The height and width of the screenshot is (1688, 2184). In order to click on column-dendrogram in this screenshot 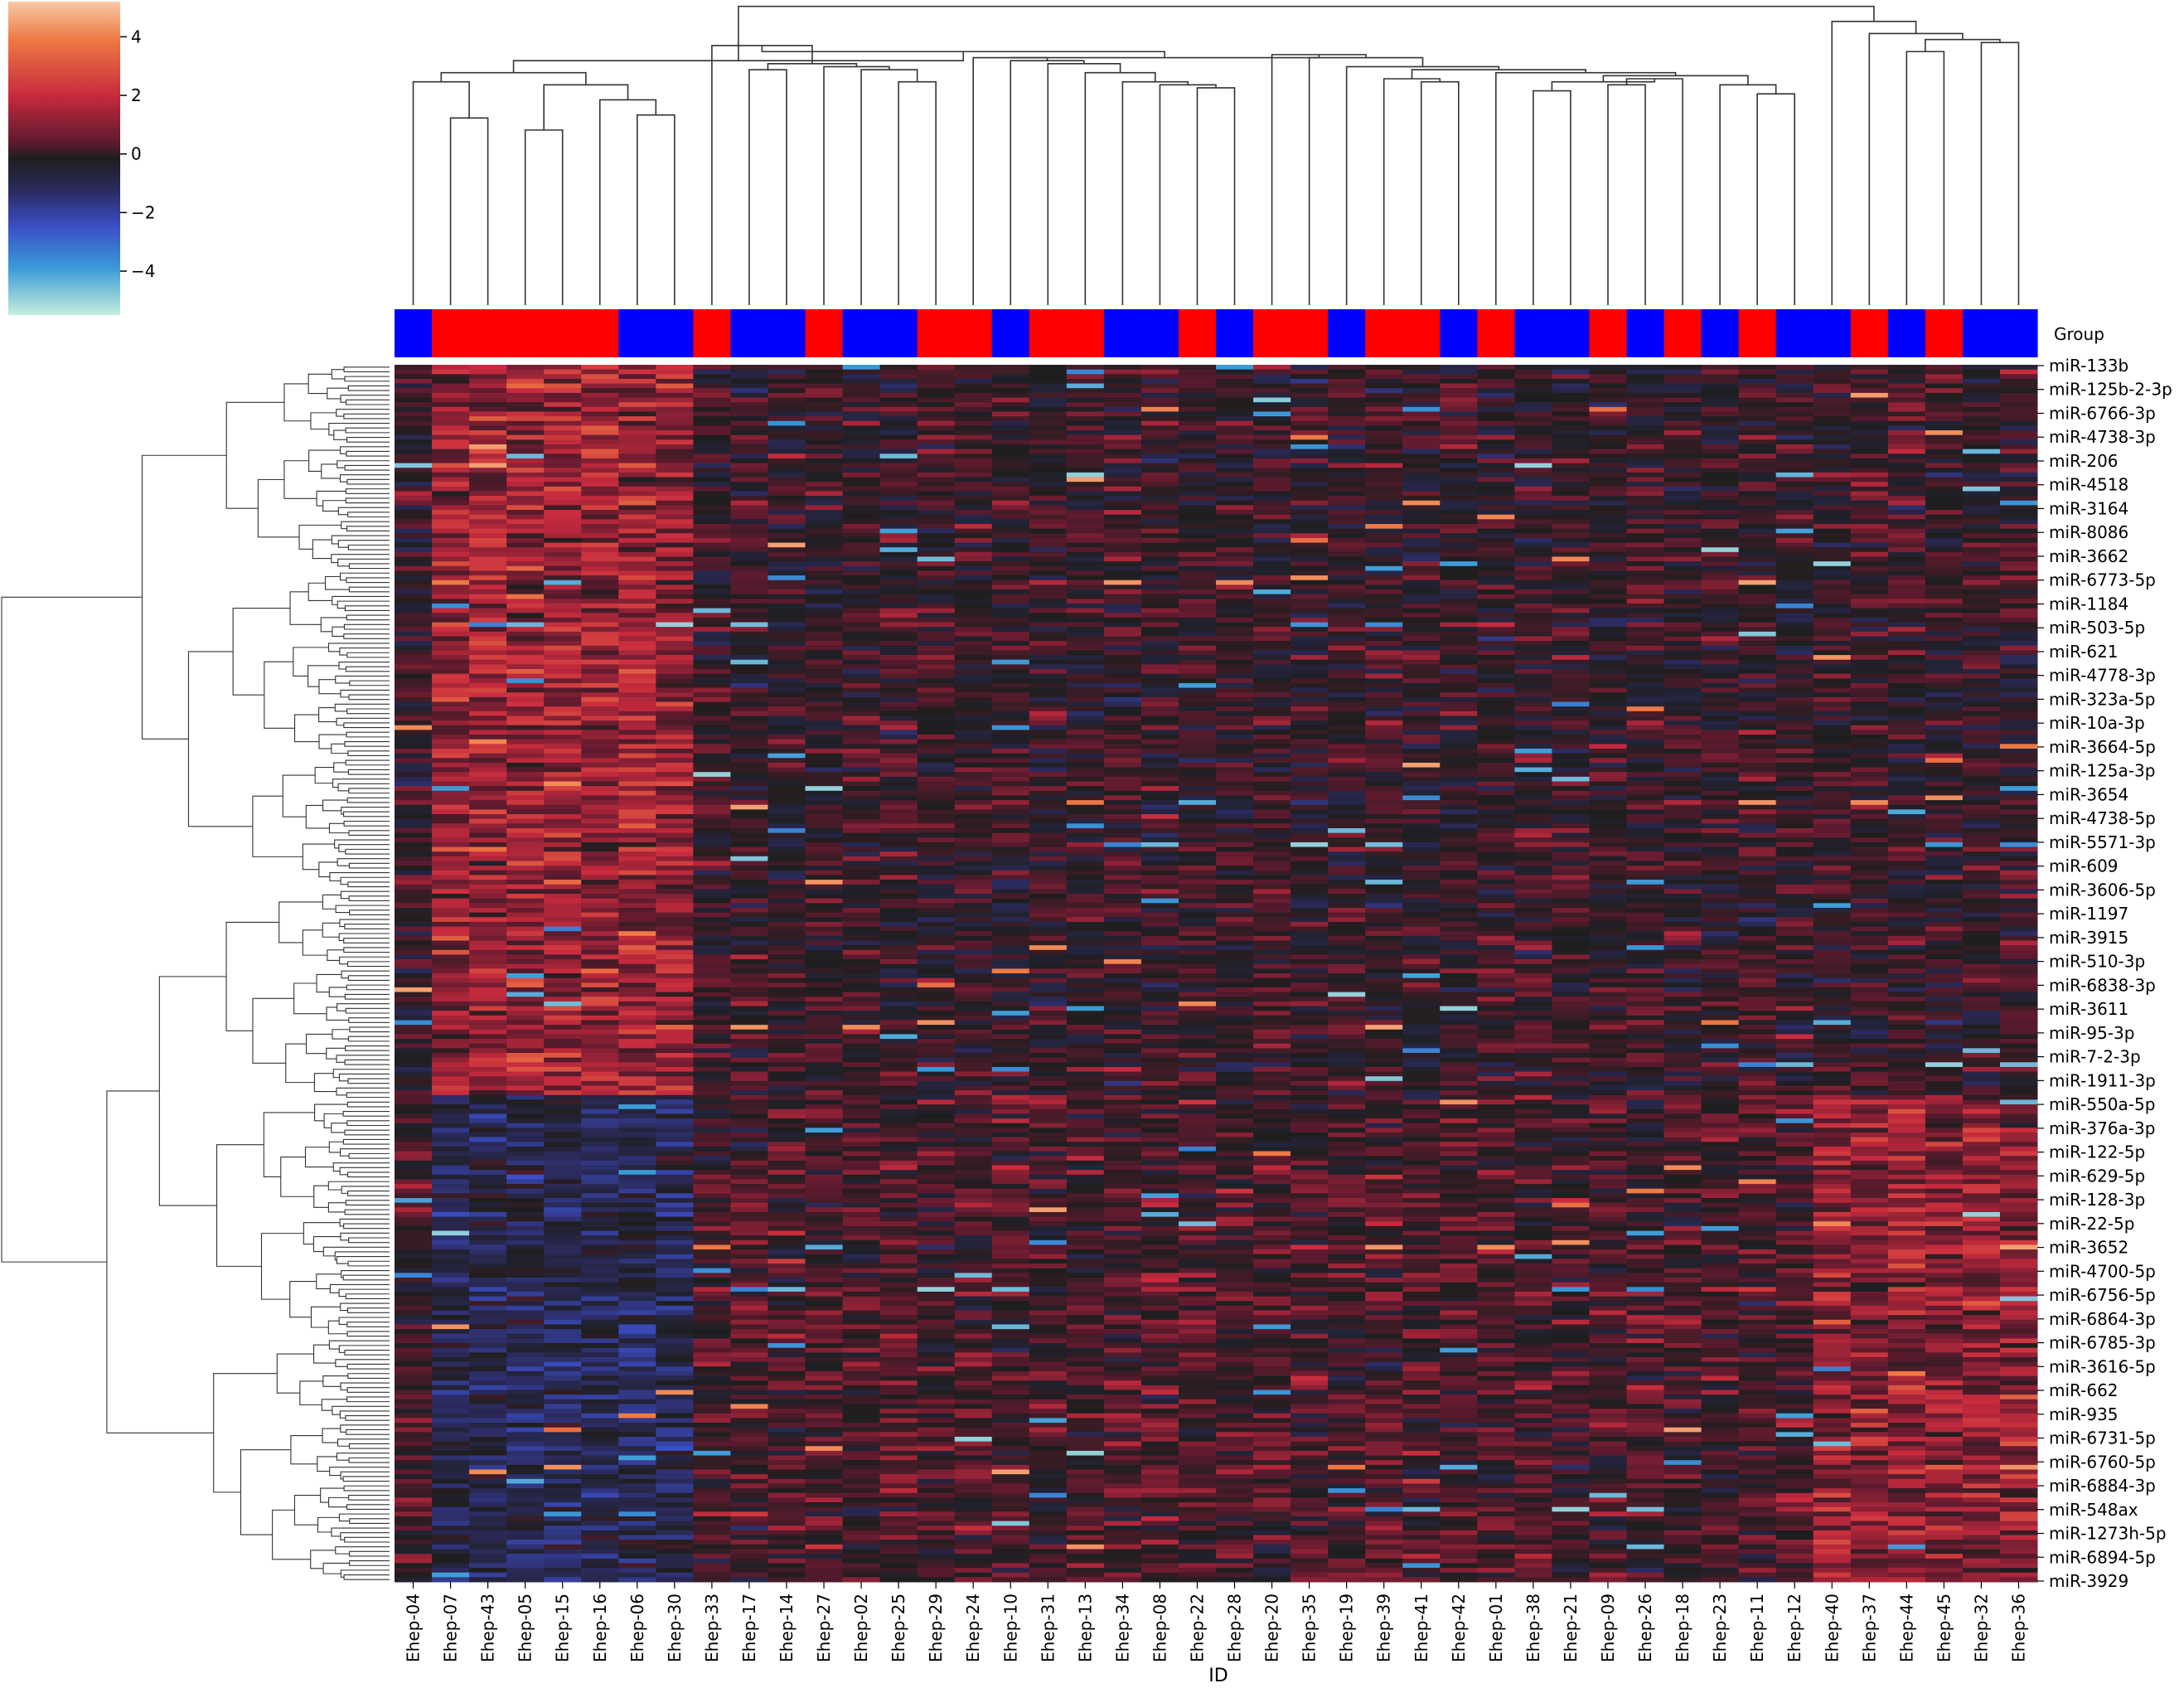, I will do `click(1216, 155)`.